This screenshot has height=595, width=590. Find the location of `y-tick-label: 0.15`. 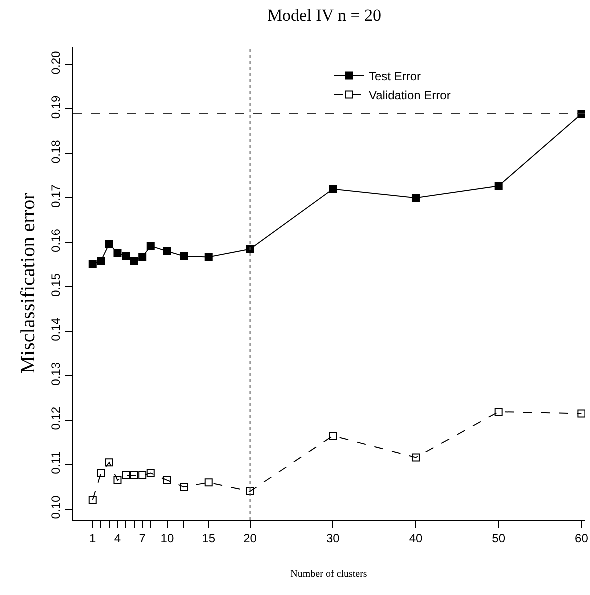

y-tick-label: 0.15 is located at coordinates (56, 285).